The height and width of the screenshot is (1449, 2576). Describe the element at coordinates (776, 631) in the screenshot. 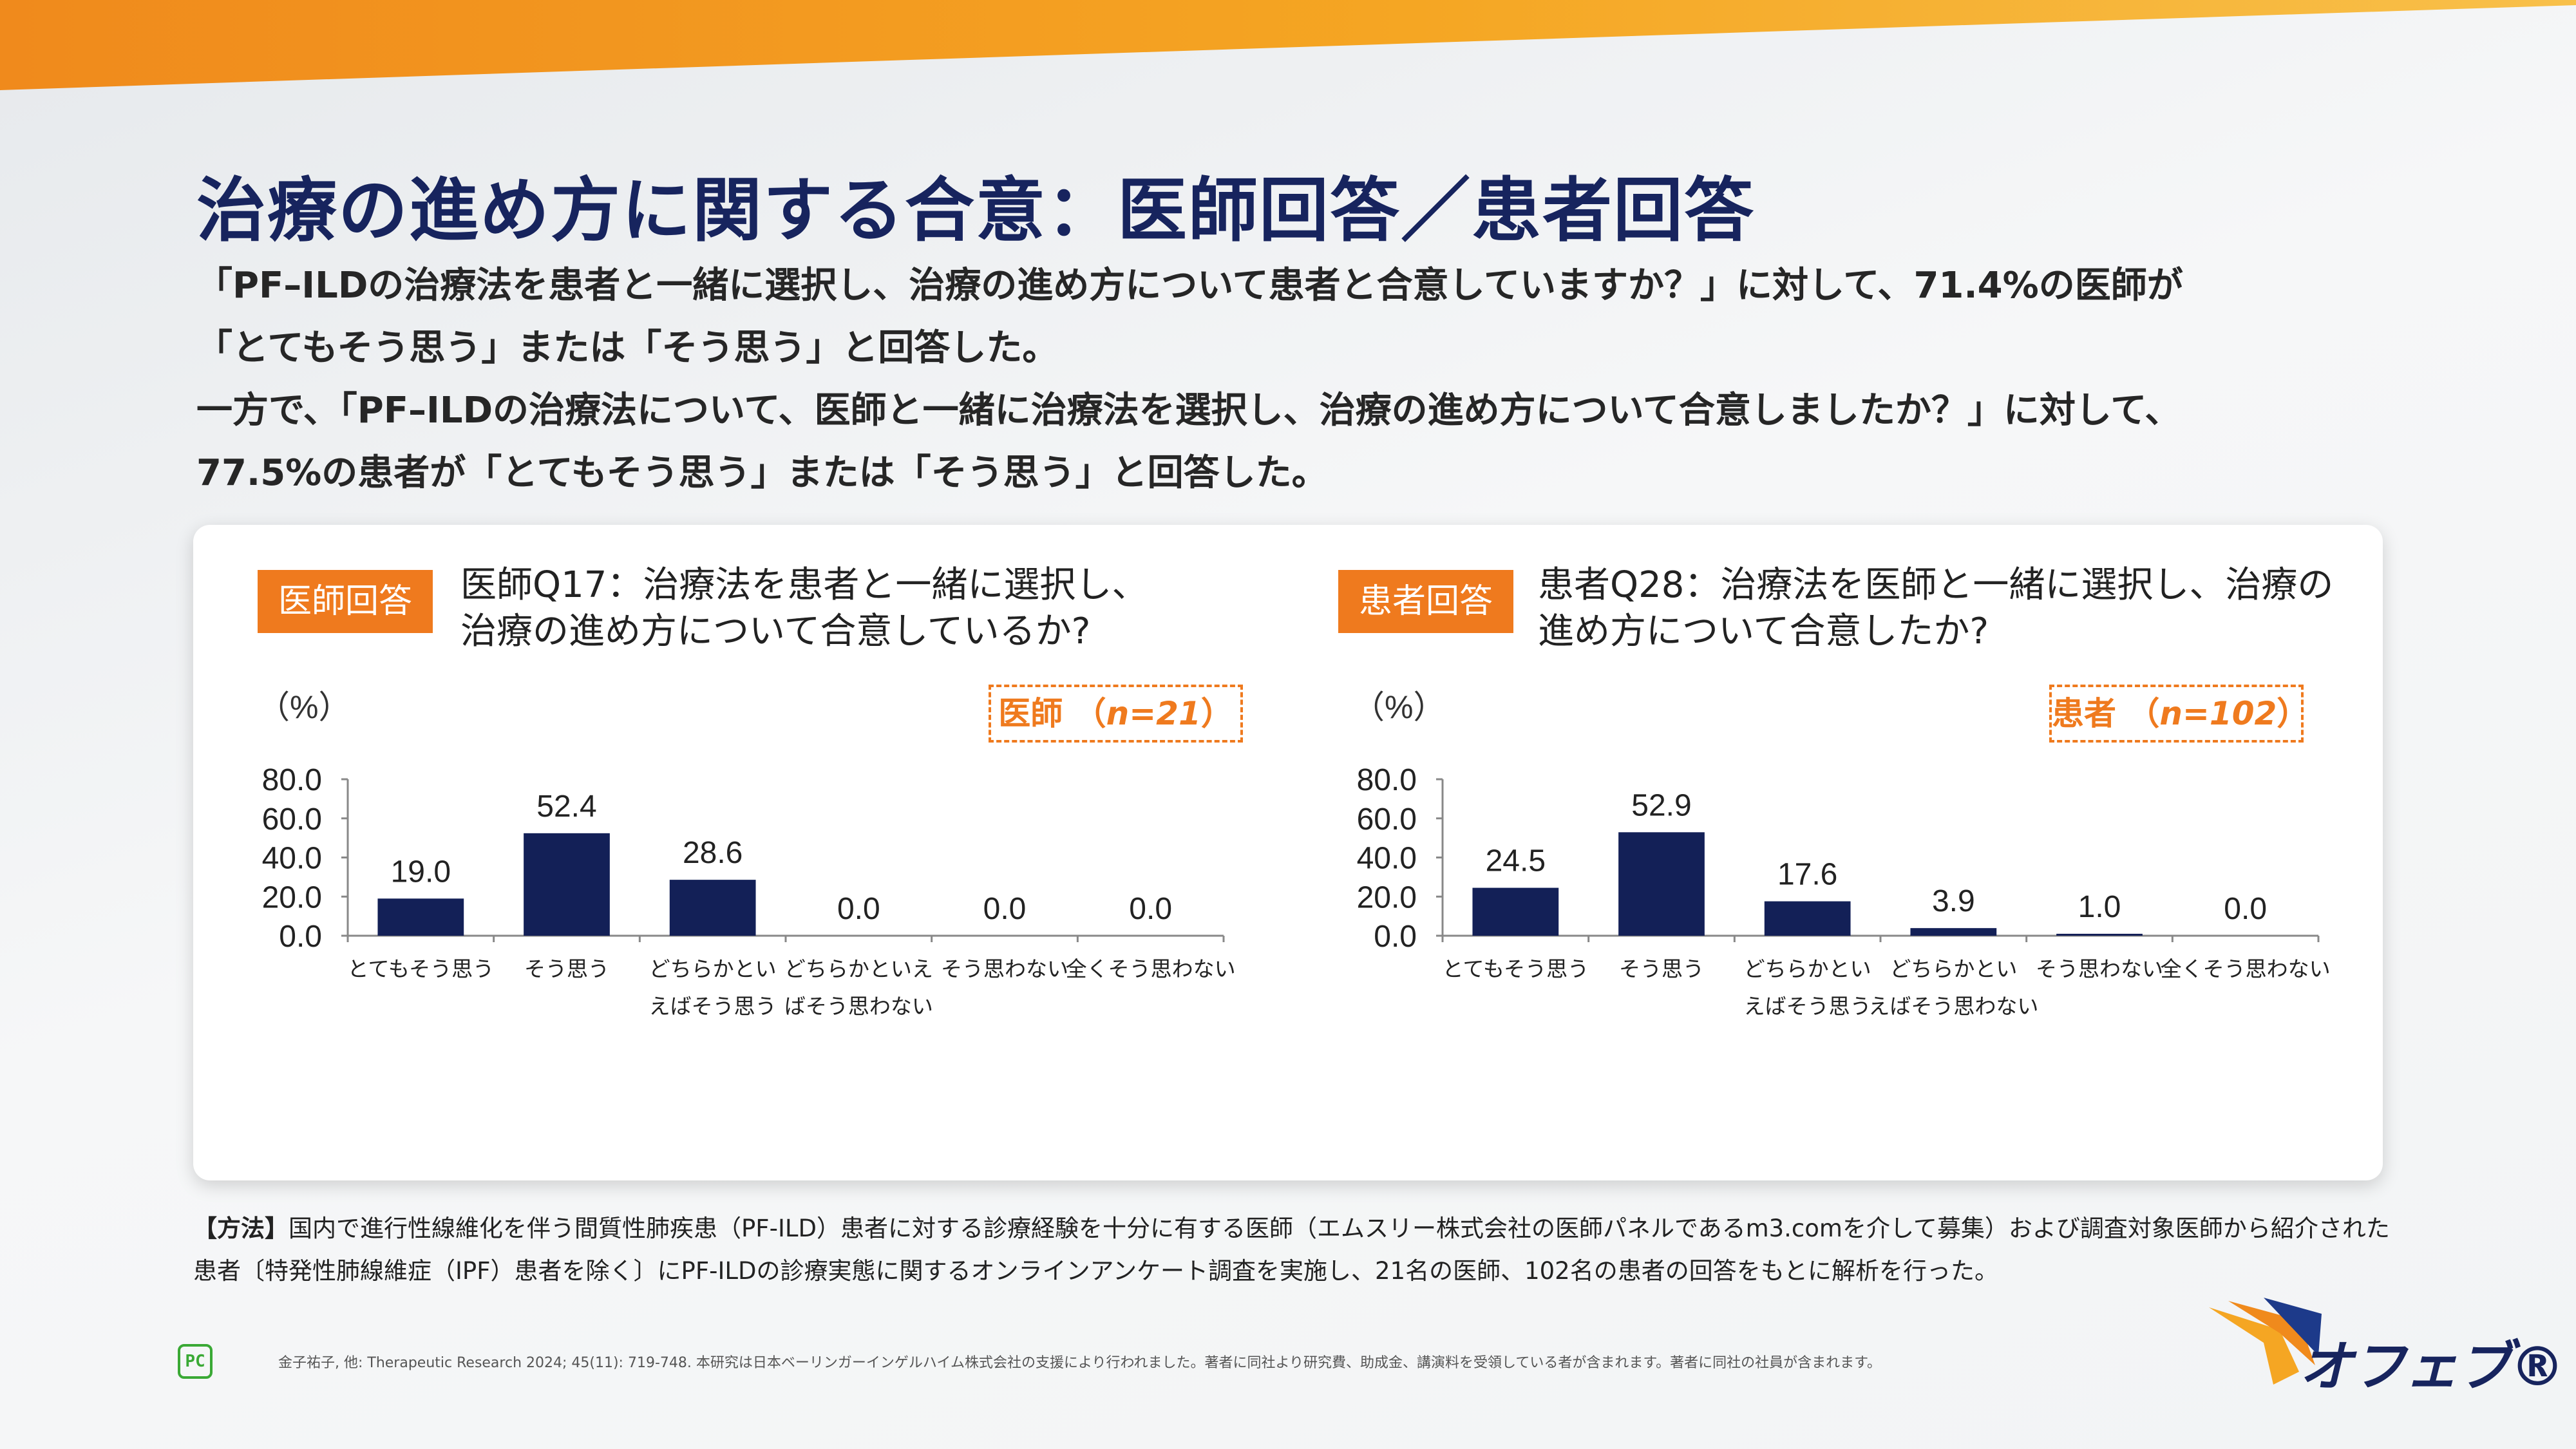

I see `doctor-question-line: 治療の進め方について合意しているか?` at that location.